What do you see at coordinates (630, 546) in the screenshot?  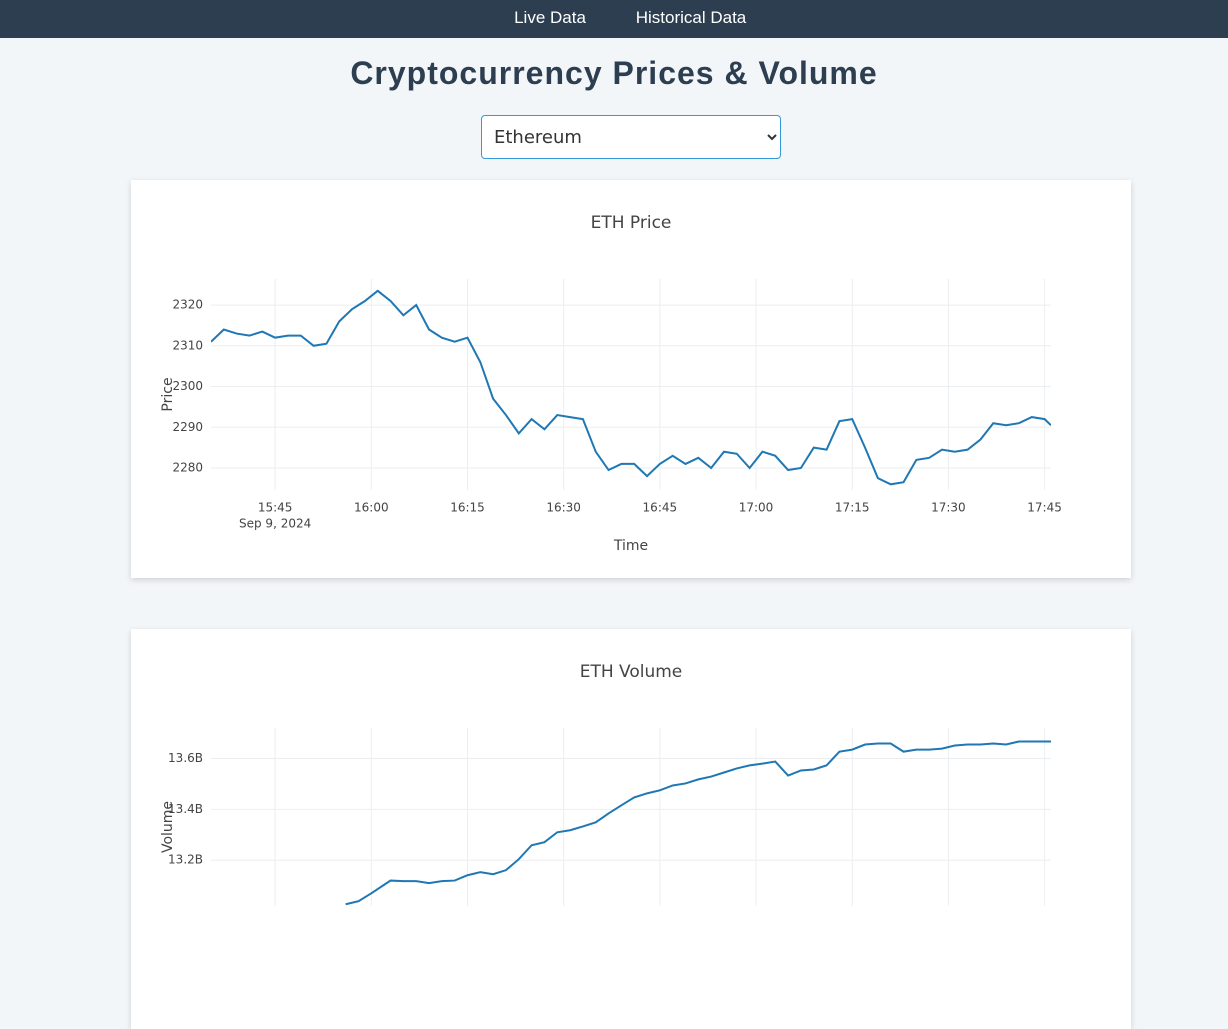 I see `x-axis-label: Time` at bounding box center [630, 546].